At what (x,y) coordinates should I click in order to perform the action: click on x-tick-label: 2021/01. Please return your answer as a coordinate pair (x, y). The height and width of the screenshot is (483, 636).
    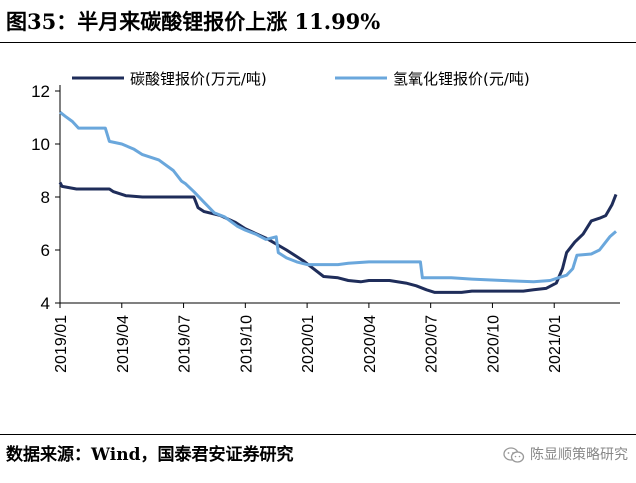
    Looking at the image, I should click on (555, 344).